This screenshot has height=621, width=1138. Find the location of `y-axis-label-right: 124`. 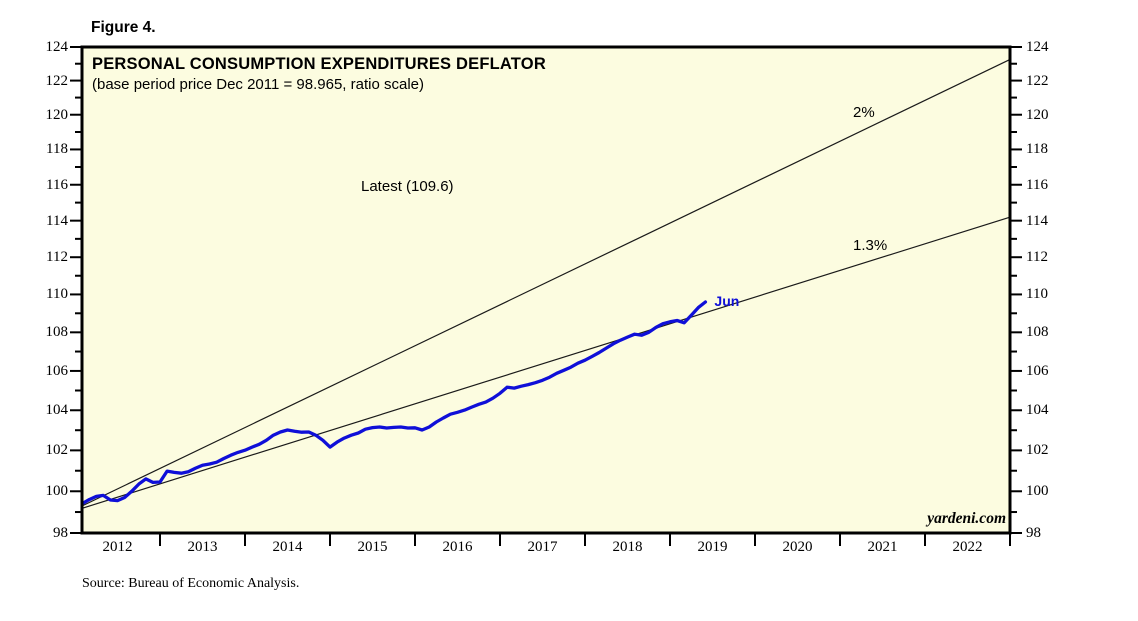

y-axis-label-right: 124 is located at coordinates (1037, 47).